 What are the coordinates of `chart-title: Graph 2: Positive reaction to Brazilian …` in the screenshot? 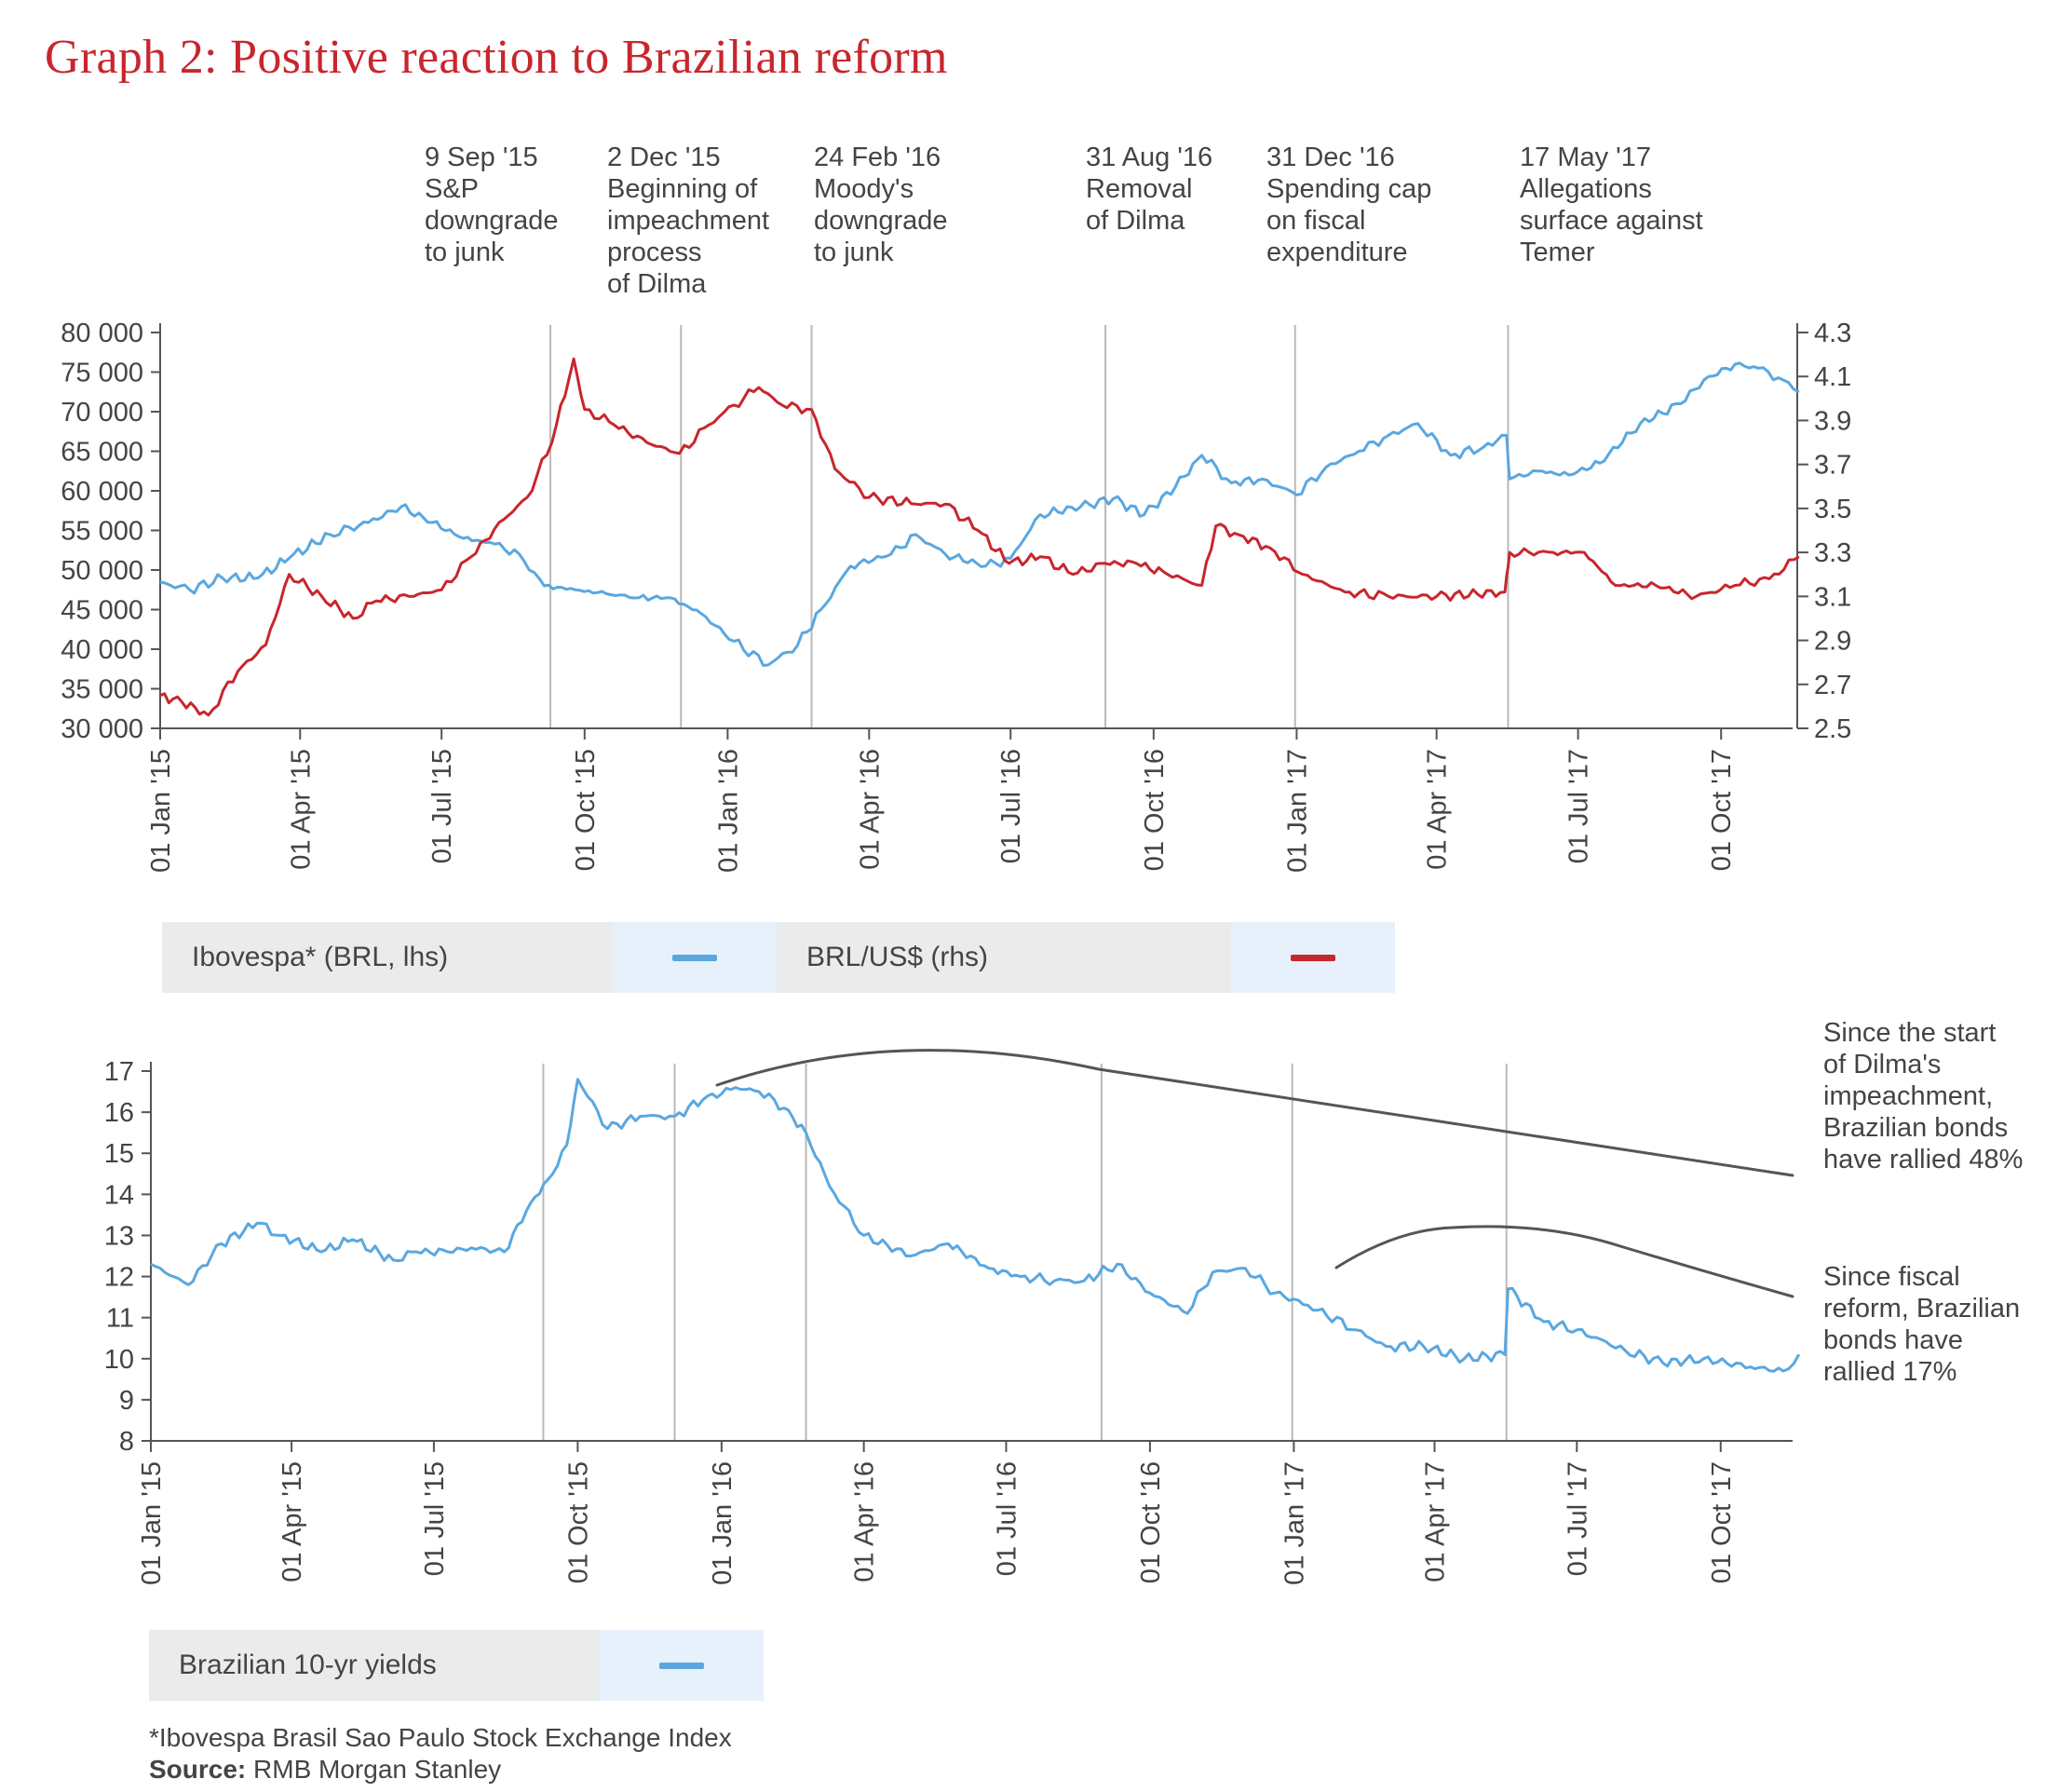 It's located at (497, 57).